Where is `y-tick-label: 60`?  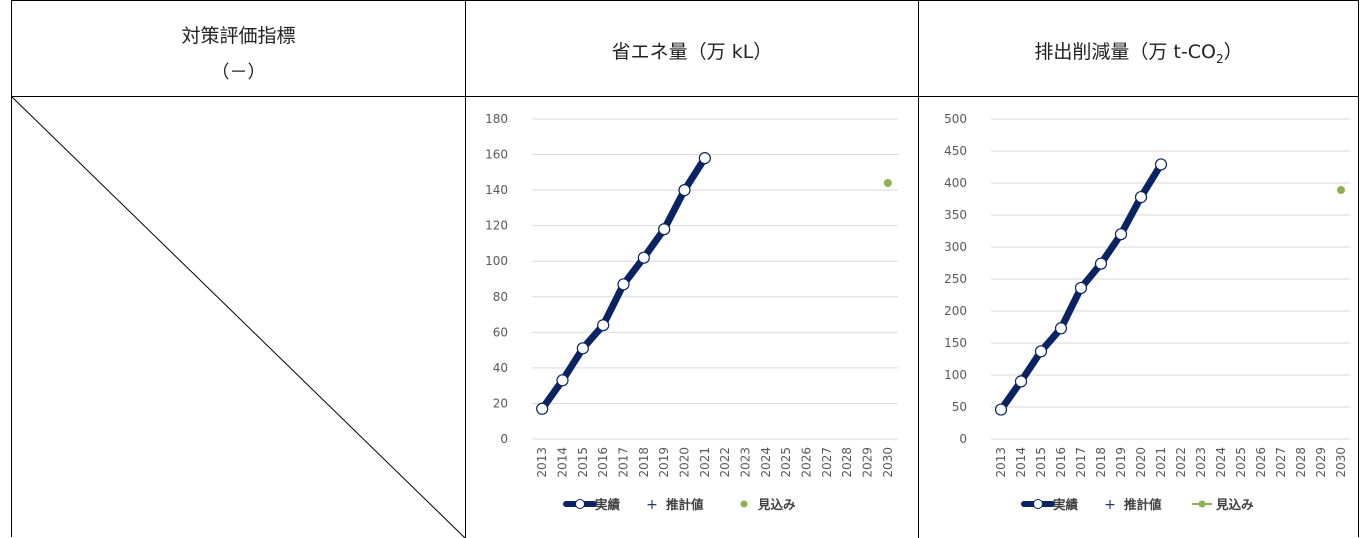
y-tick-label: 60 is located at coordinates (500, 332).